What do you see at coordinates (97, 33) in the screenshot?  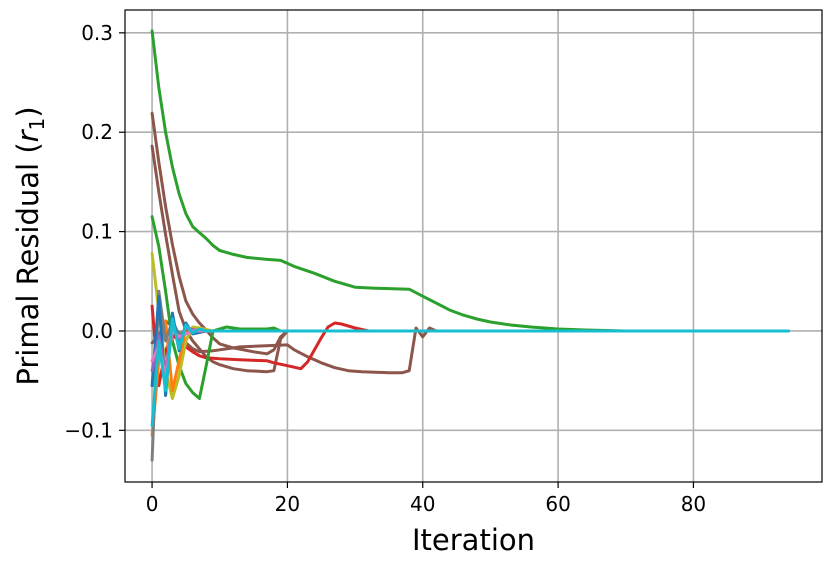 I see `y-tick-label: 0.3` at bounding box center [97, 33].